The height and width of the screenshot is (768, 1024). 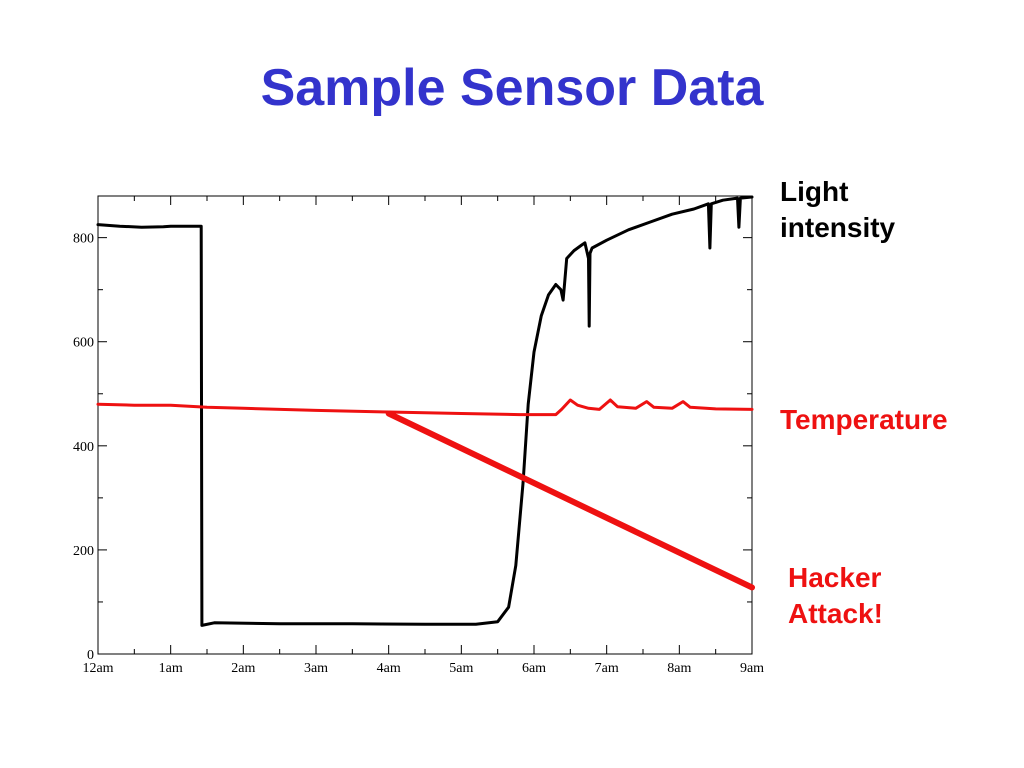 What do you see at coordinates (243, 668) in the screenshot?
I see `x-tick-label: 2am` at bounding box center [243, 668].